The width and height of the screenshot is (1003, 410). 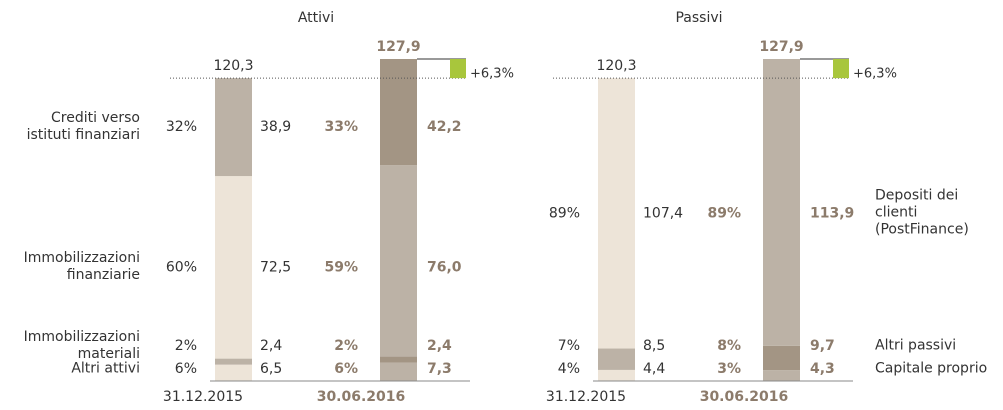 What do you see at coordinates (81, 267) in the screenshot?
I see `series-name: Immobilizzazioni finanziarie` at bounding box center [81, 267].